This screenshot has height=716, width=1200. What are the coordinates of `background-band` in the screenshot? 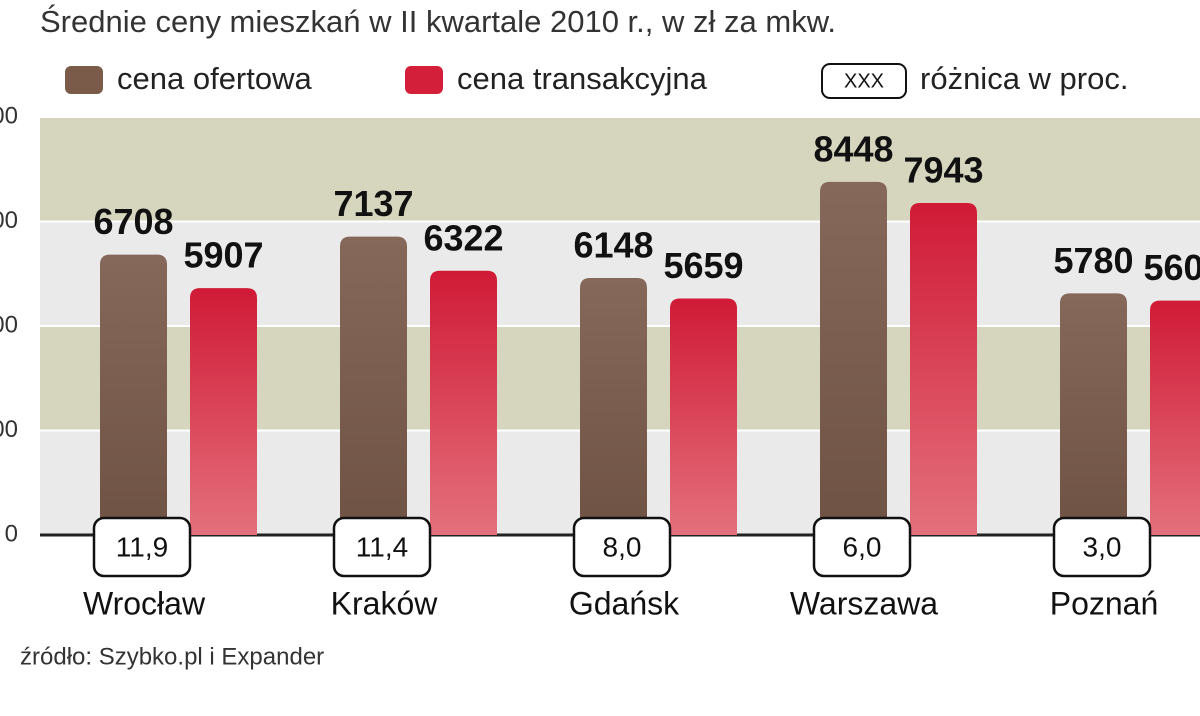 It's located at (620, 169).